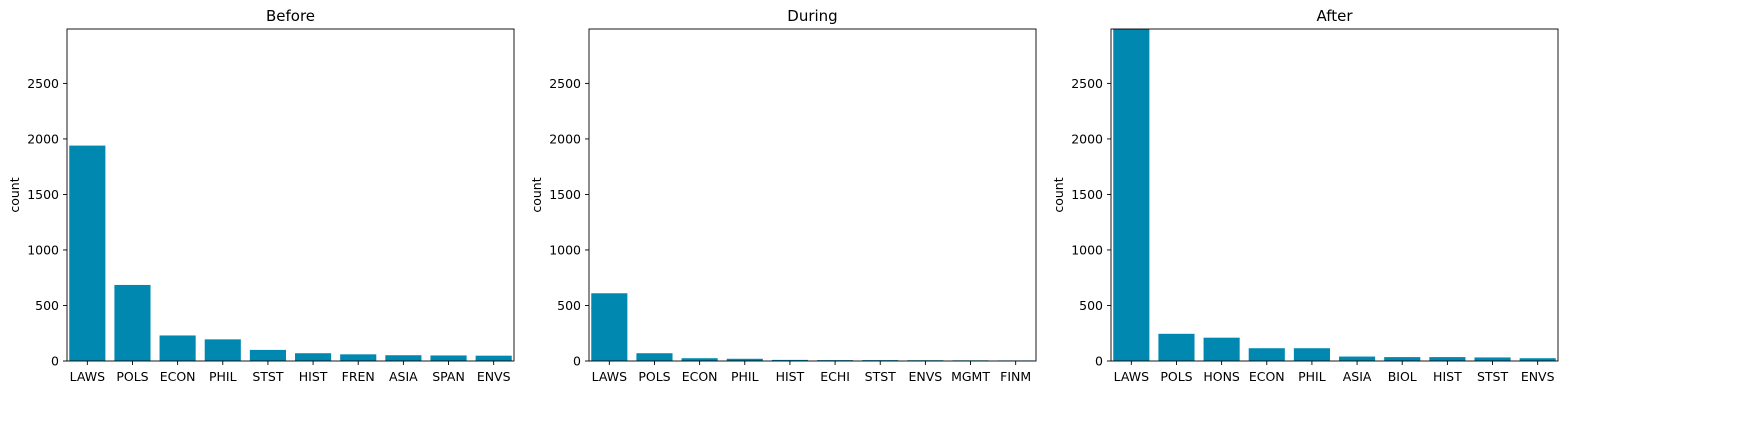  Describe the element at coordinates (358, 357) in the screenshot. I see `bar-fren` at that location.